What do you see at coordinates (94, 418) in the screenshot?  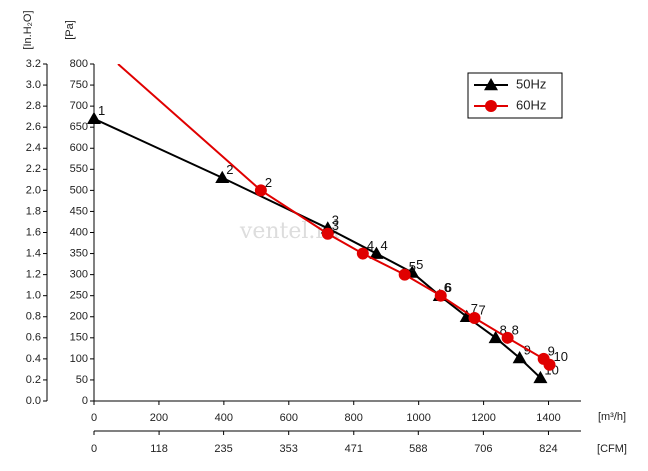 I see `x-tick-label: 0` at bounding box center [94, 418].